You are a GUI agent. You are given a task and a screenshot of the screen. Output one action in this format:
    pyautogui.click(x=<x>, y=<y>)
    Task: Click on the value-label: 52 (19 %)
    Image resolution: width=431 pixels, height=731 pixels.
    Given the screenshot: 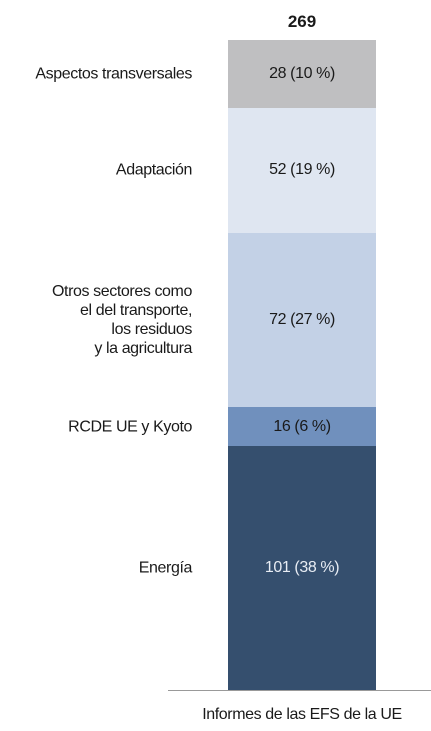 What is the action you would take?
    pyautogui.click(x=302, y=170)
    